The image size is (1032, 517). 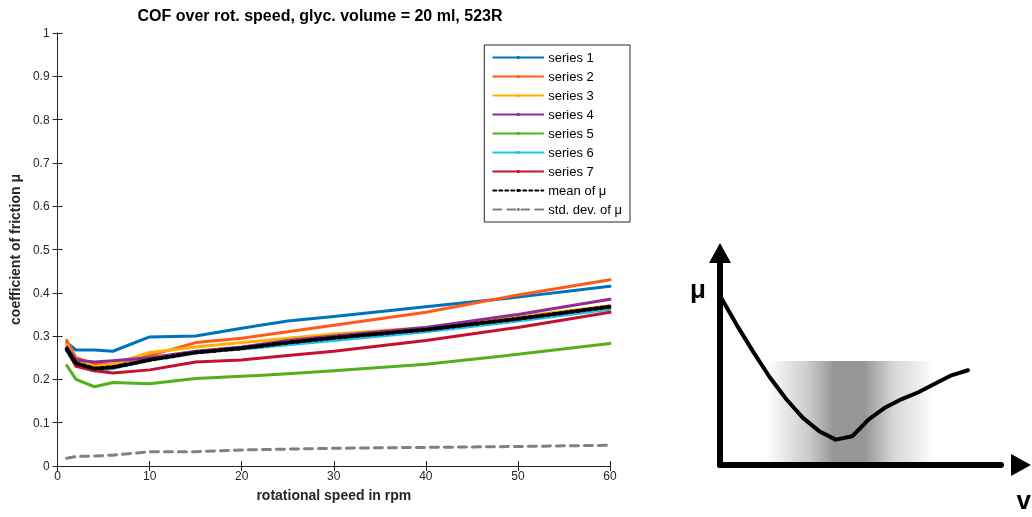 What do you see at coordinates (41, 336) in the screenshot?
I see `y-tick-label: 0.3` at bounding box center [41, 336].